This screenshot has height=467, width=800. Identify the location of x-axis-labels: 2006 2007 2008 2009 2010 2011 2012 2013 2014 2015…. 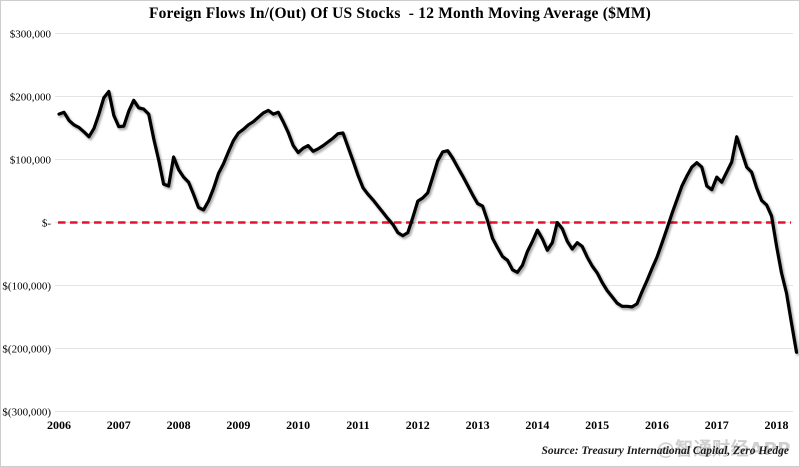
(418, 425).